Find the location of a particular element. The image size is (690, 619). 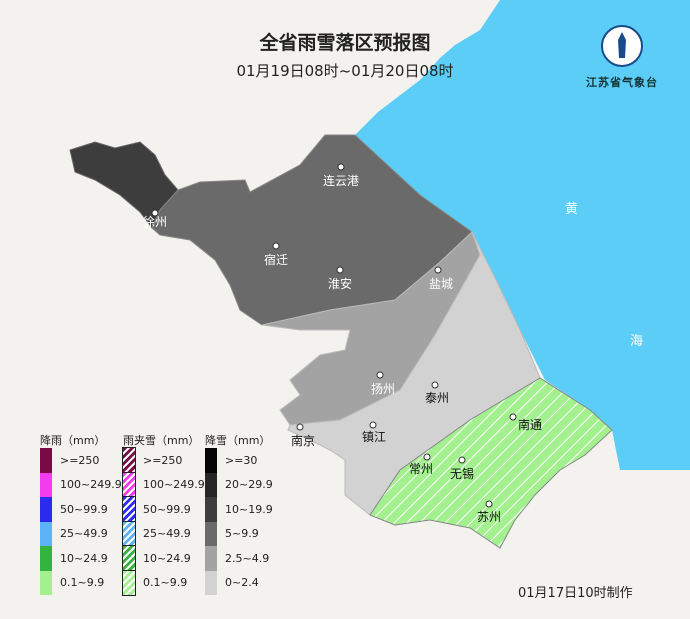

logo: 江苏省气象台 is located at coordinates (622, 57).